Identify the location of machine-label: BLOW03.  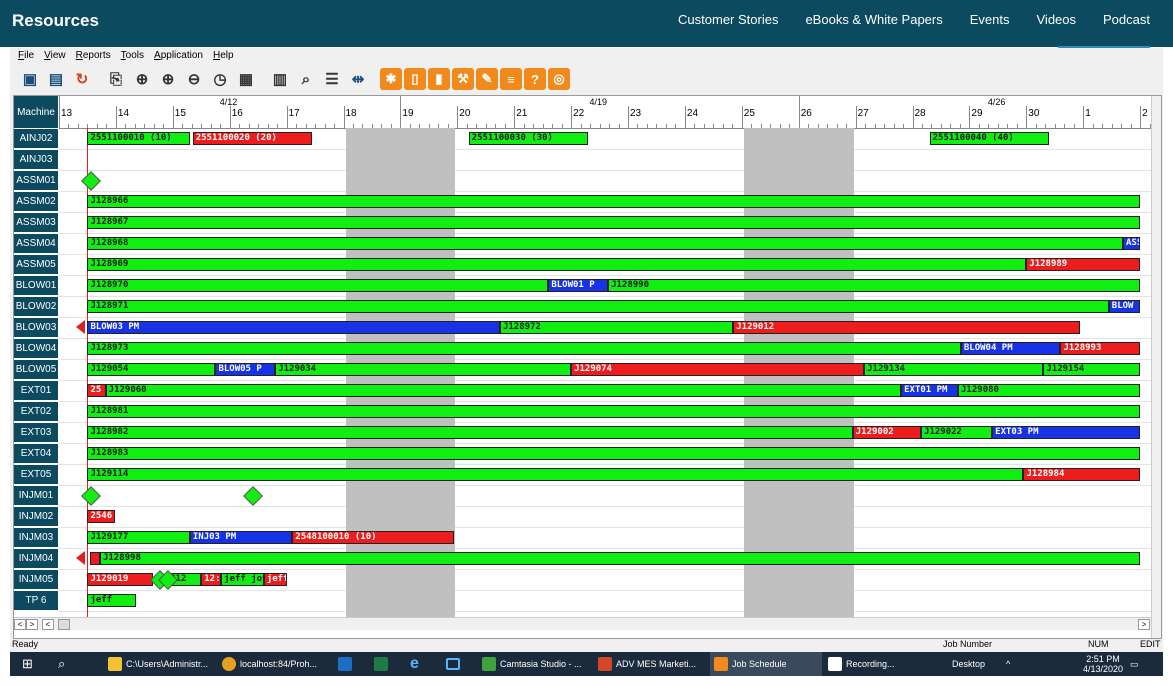
(36, 327).